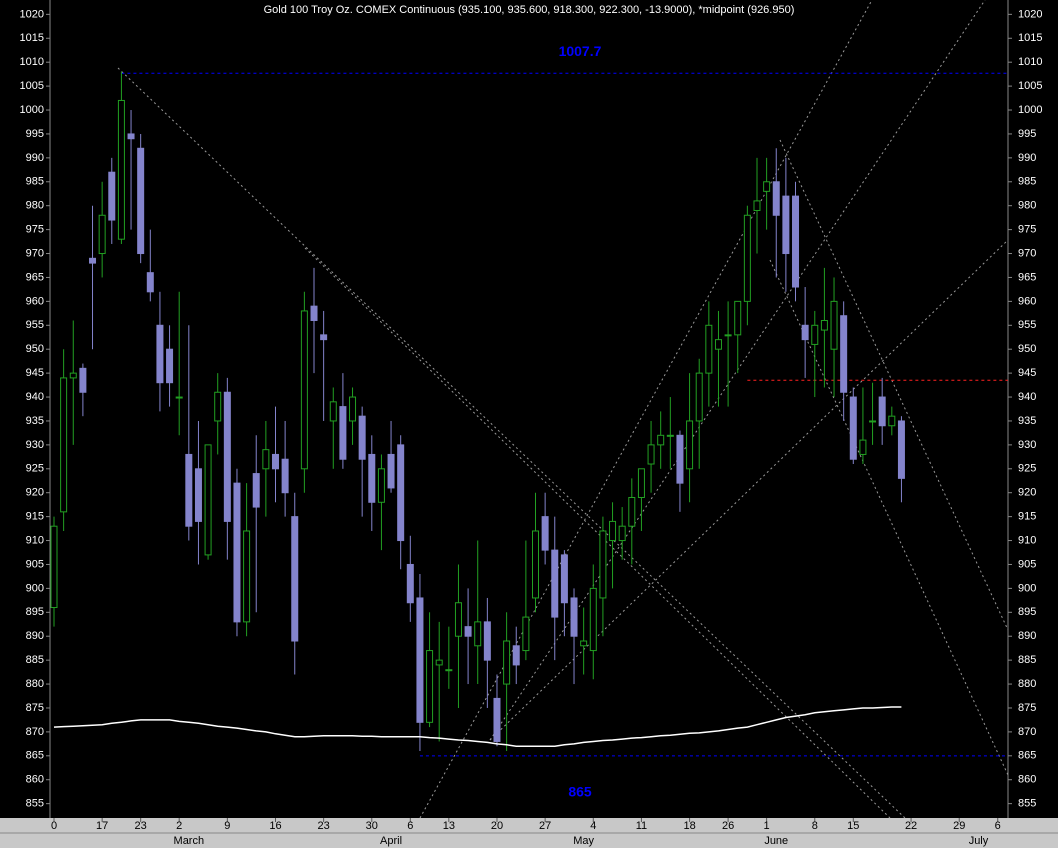 This screenshot has height=848, width=1058. Describe the element at coordinates (410, 826) in the screenshot. I see `x-tick-label: 6` at that location.